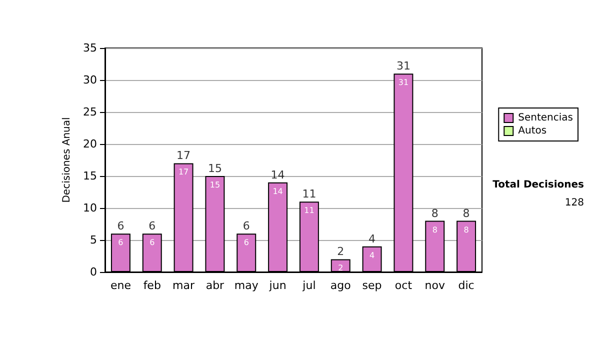  What do you see at coordinates (90, 144) in the screenshot?
I see `y-tick-label: 20` at bounding box center [90, 144].